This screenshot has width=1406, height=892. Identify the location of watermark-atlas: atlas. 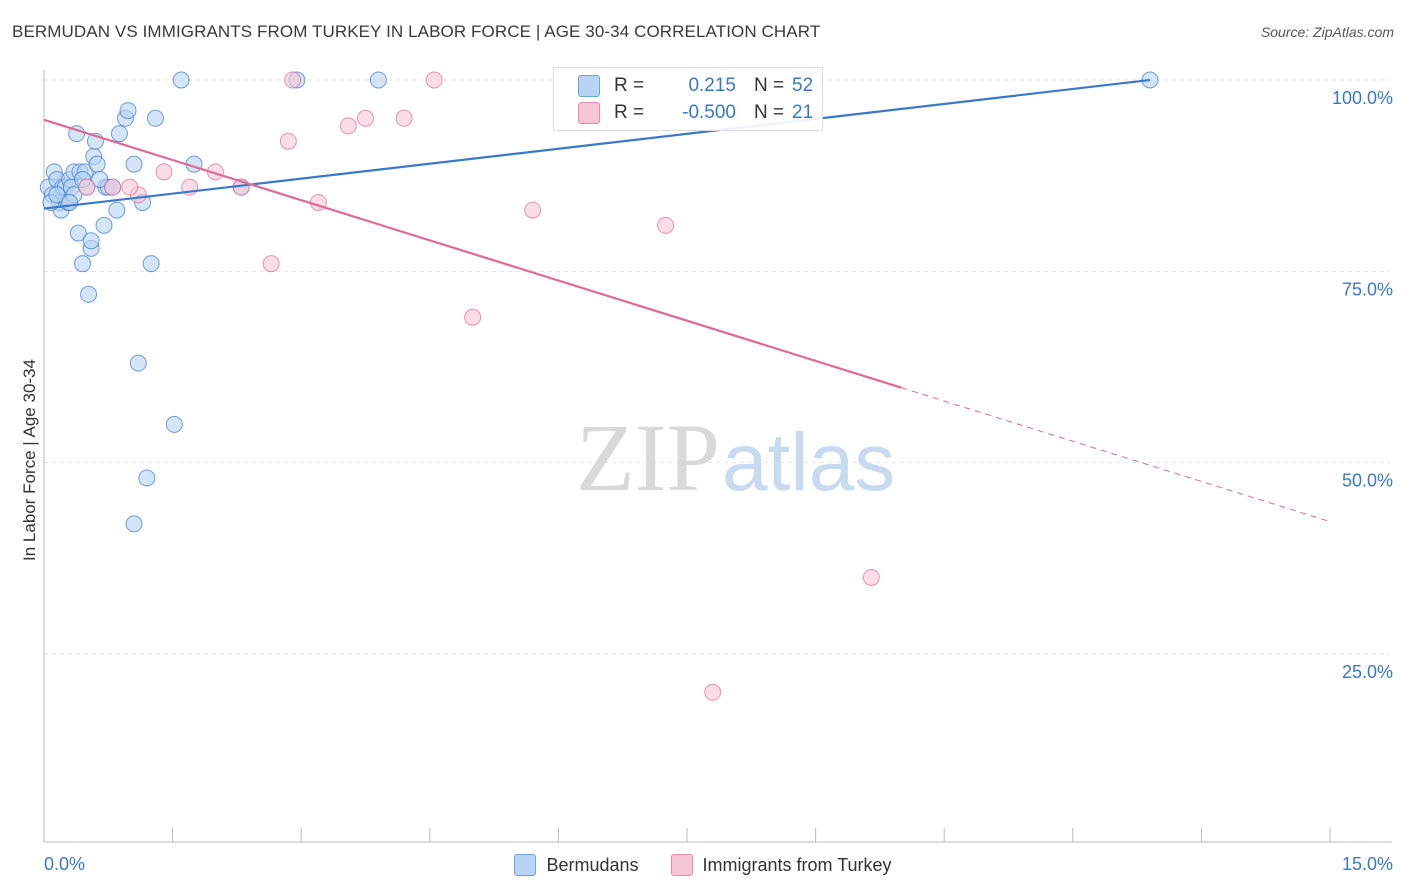
(808, 462).